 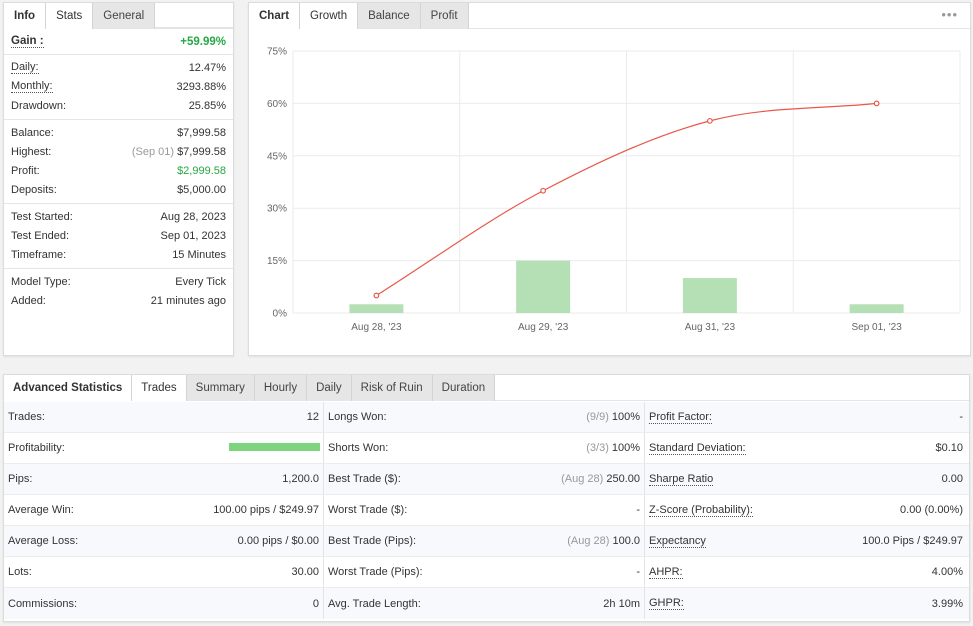 What do you see at coordinates (118, 132) in the screenshot?
I see `stat-row-balance: Balance: $7,999.58` at bounding box center [118, 132].